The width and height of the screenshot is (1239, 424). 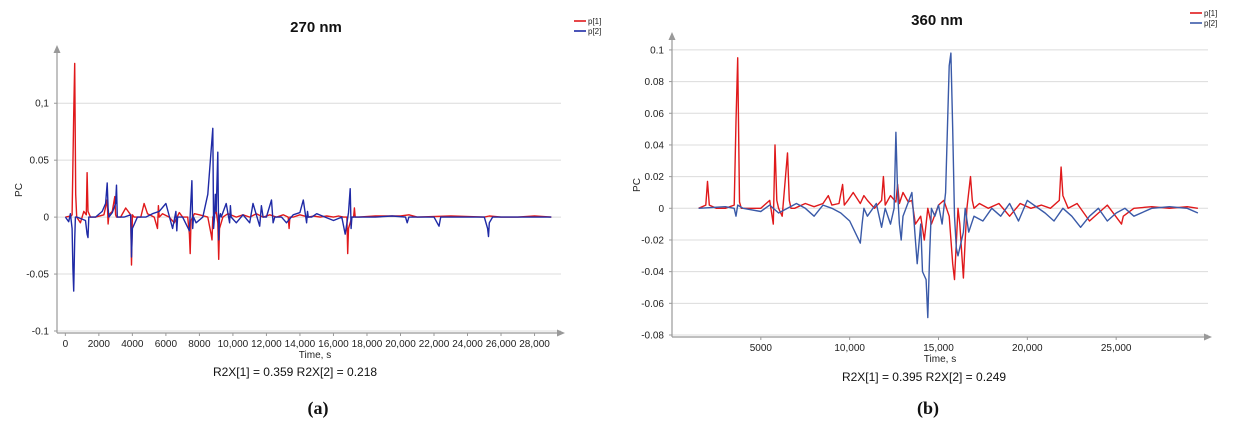 I want to click on y-tick-label: -0.06, so click(x=652, y=304).